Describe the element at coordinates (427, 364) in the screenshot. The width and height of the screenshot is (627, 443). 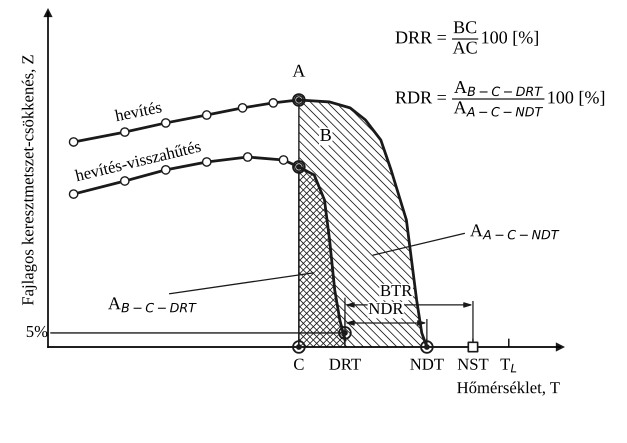
I see `x-tick-label: NDT` at that location.